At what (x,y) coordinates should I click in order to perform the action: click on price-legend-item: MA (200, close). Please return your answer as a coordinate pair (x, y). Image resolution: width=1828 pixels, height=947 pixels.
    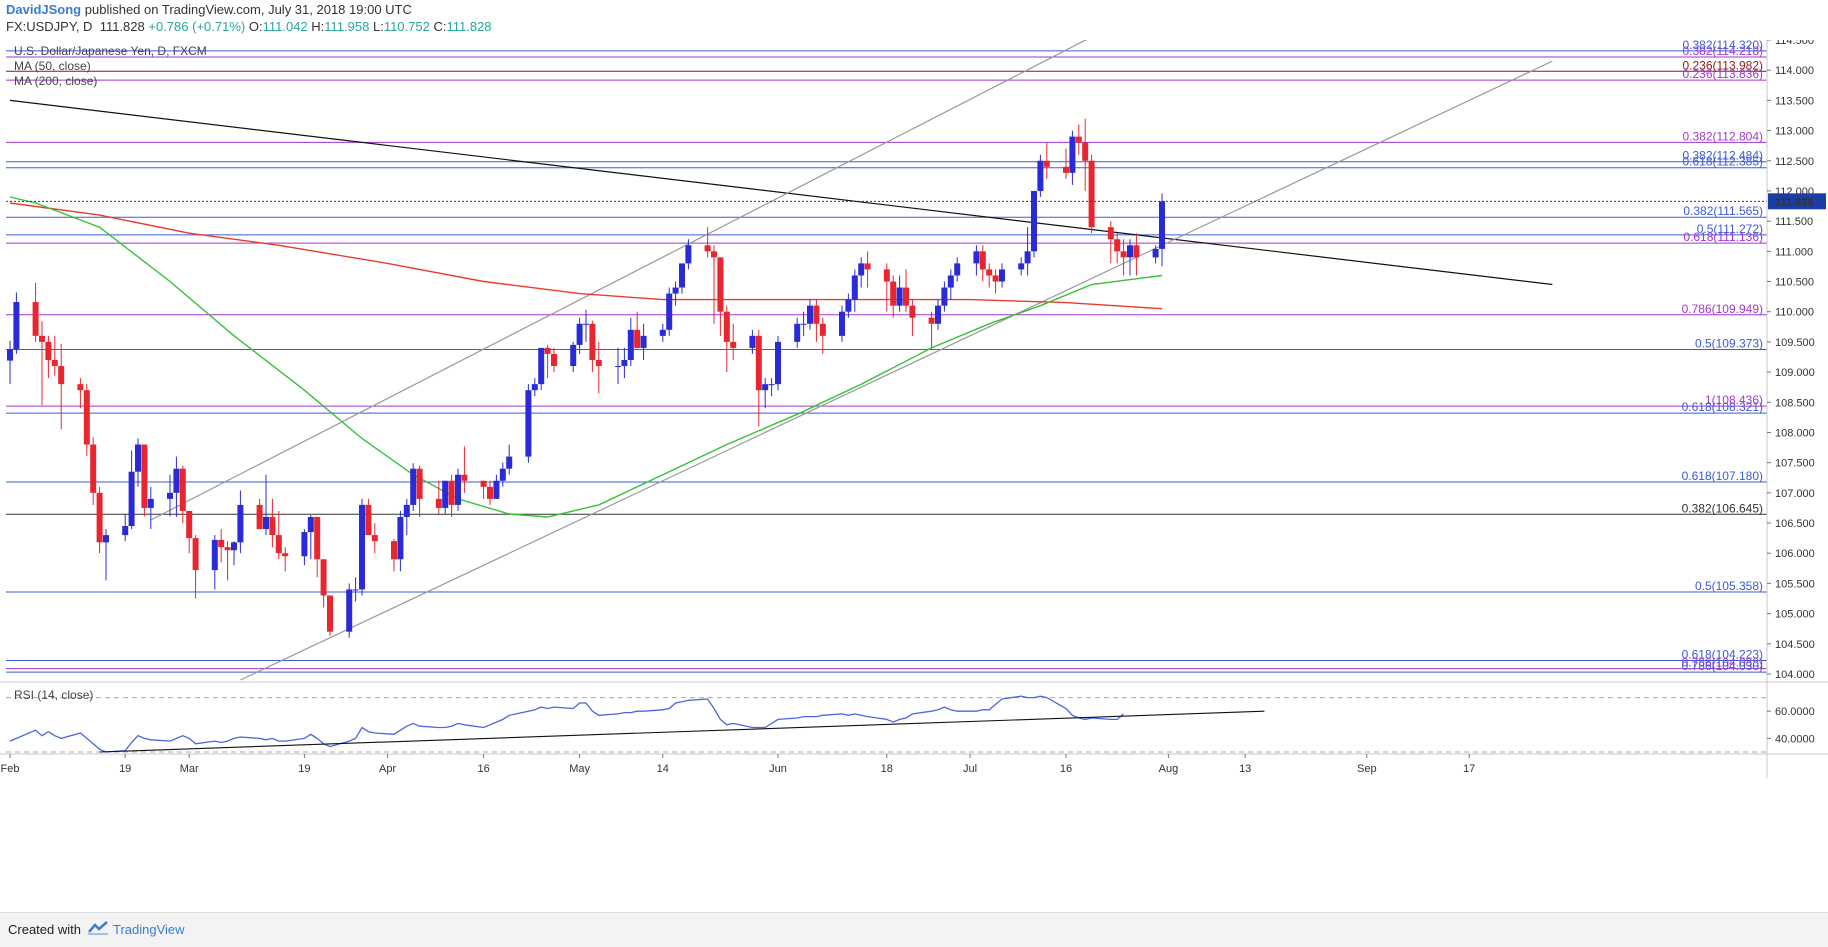
    Looking at the image, I should click on (55, 81).